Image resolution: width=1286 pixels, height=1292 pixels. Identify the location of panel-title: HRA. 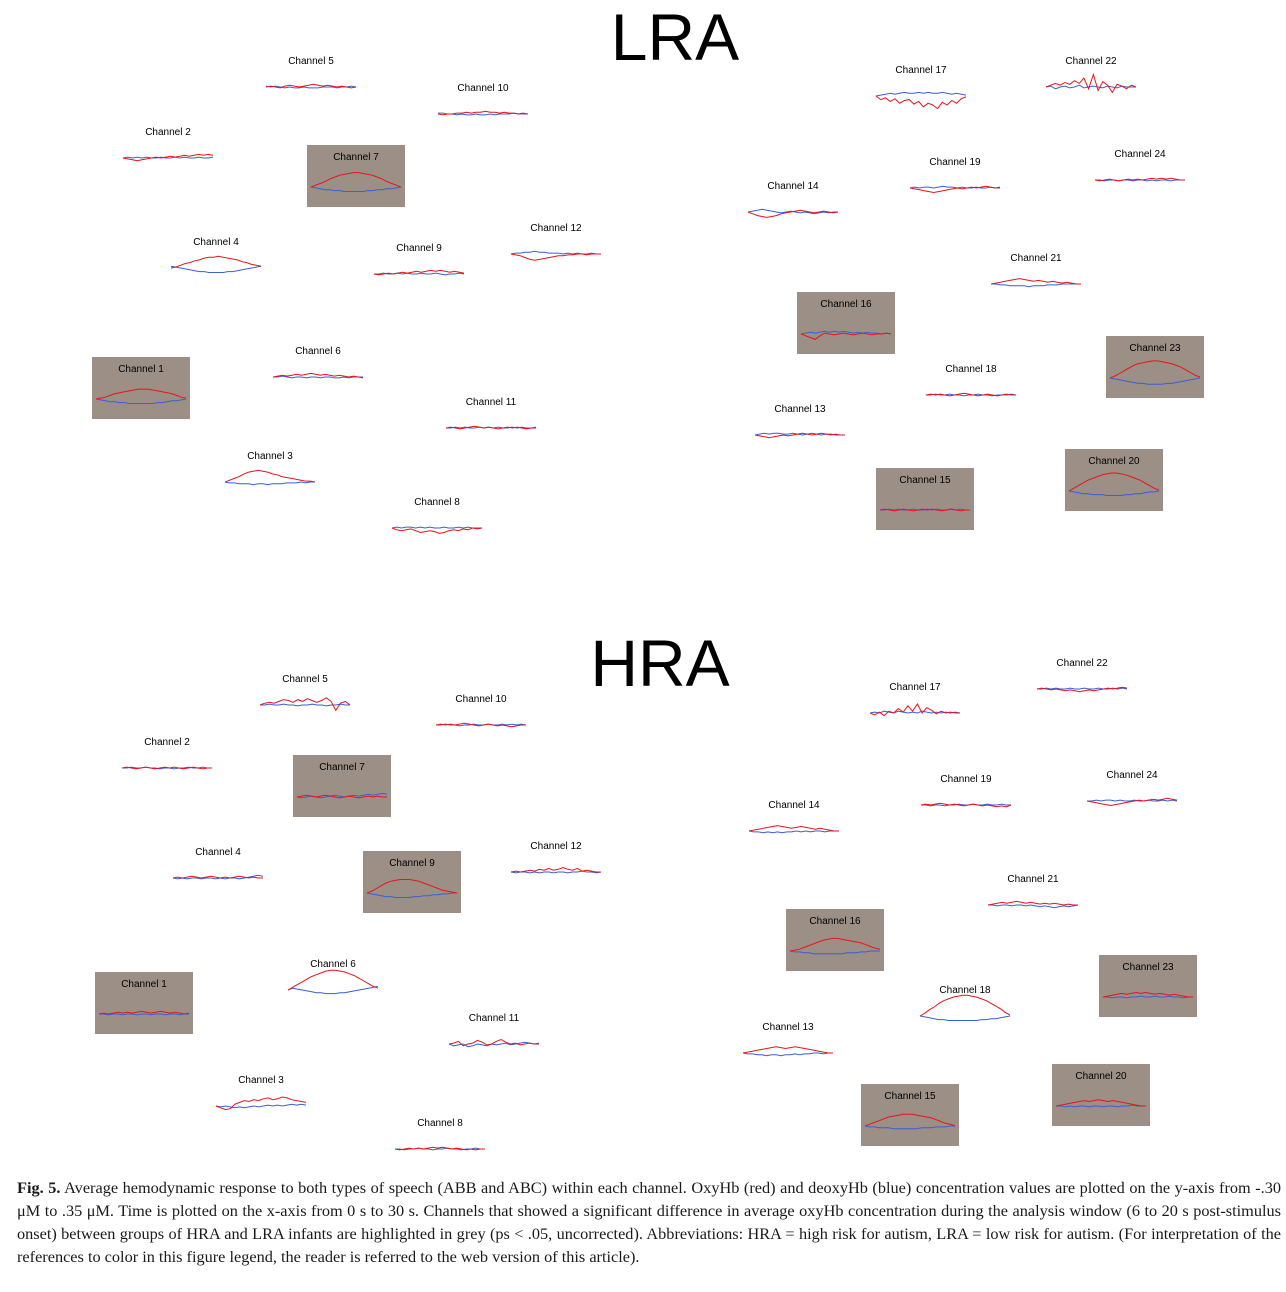
(659, 663).